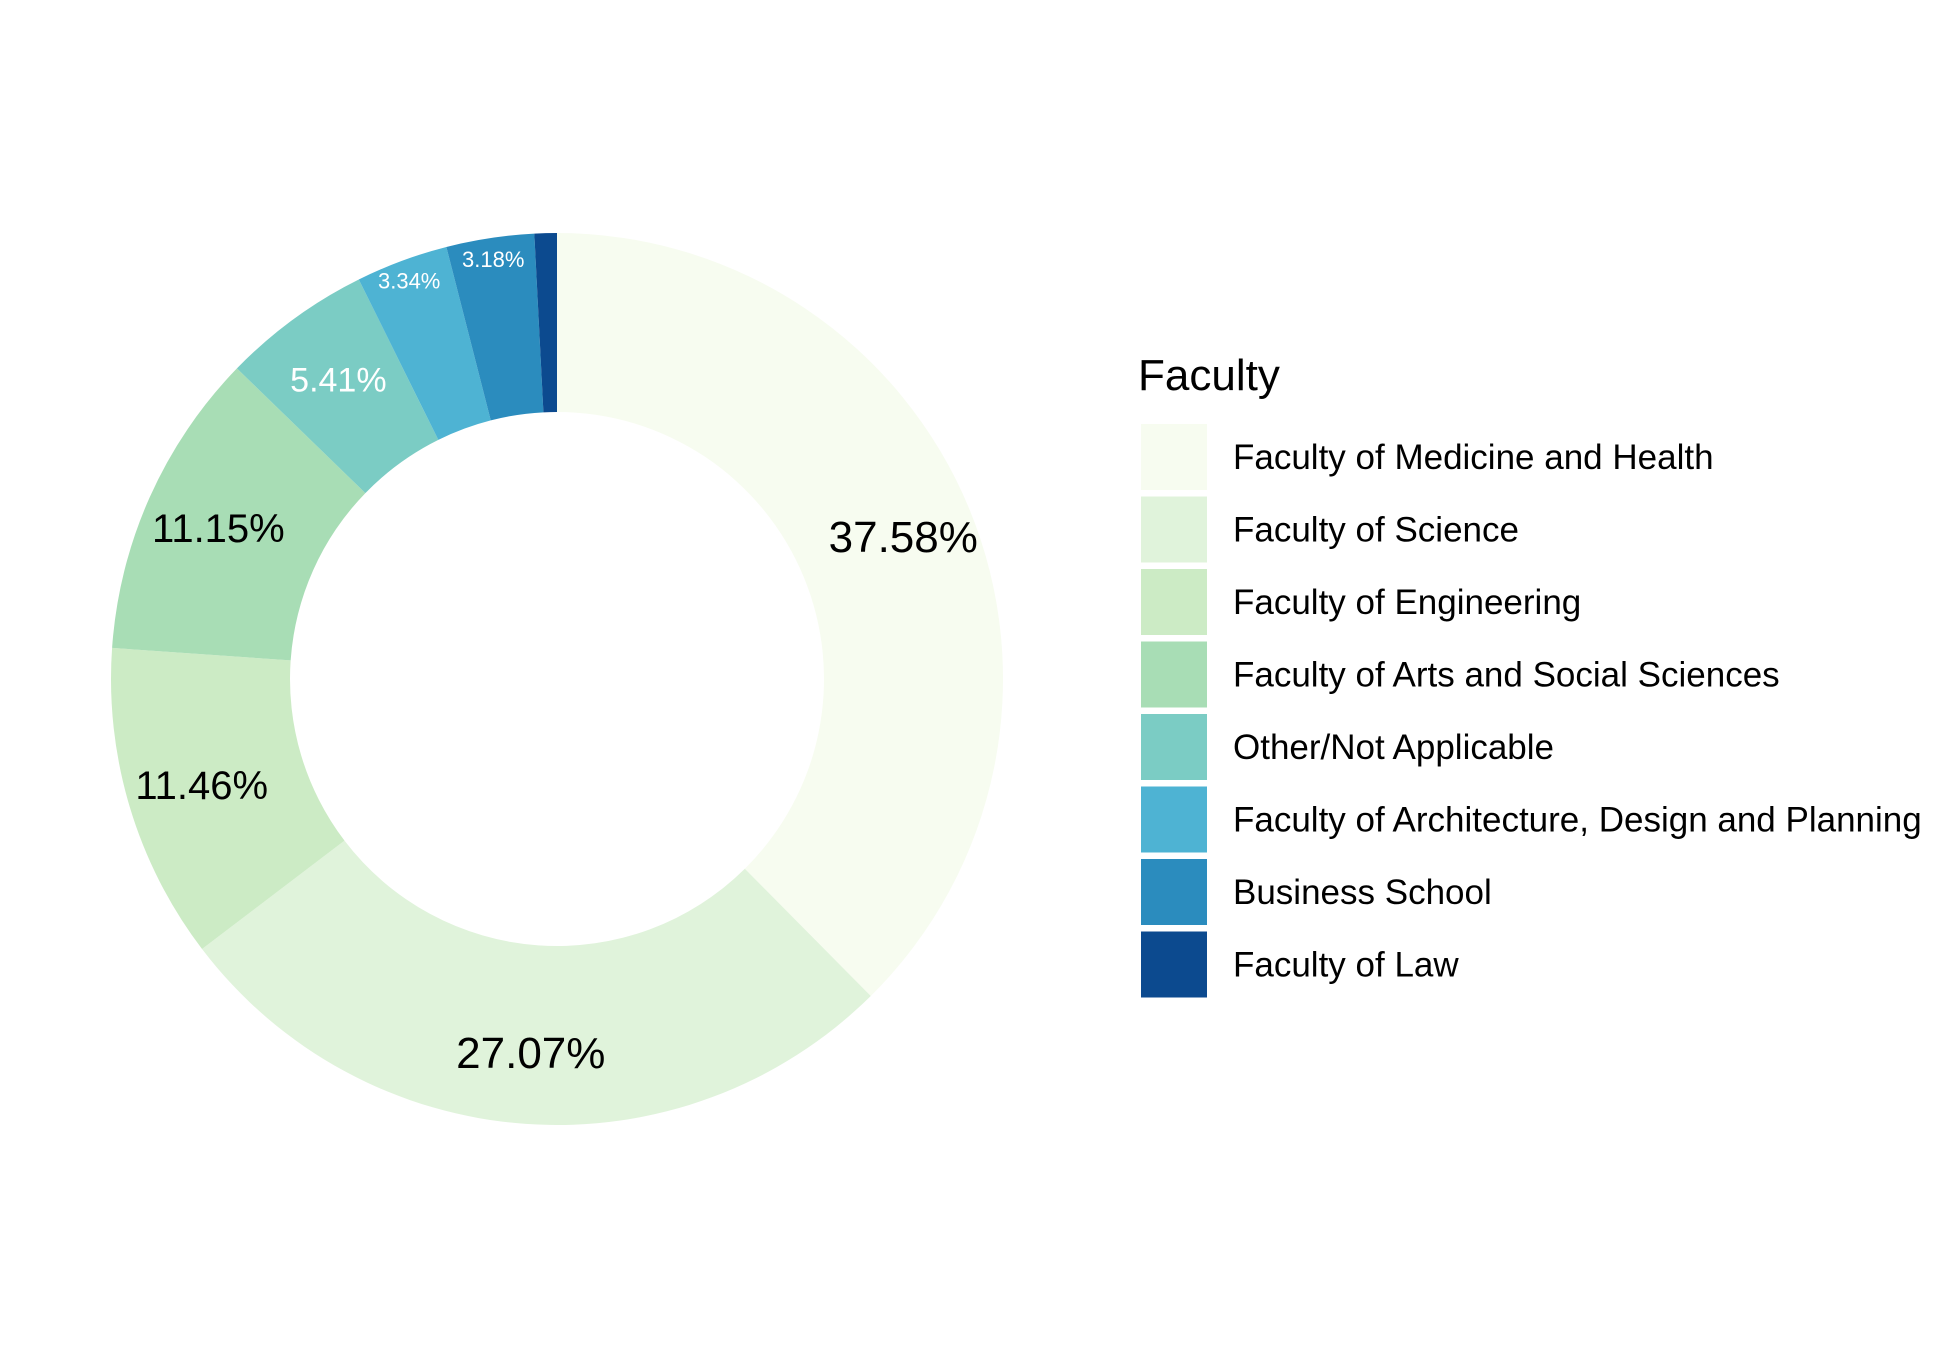  What do you see at coordinates (536, 982) in the screenshot?
I see `slice-faculty-of-science` at bounding box center [536, 982].